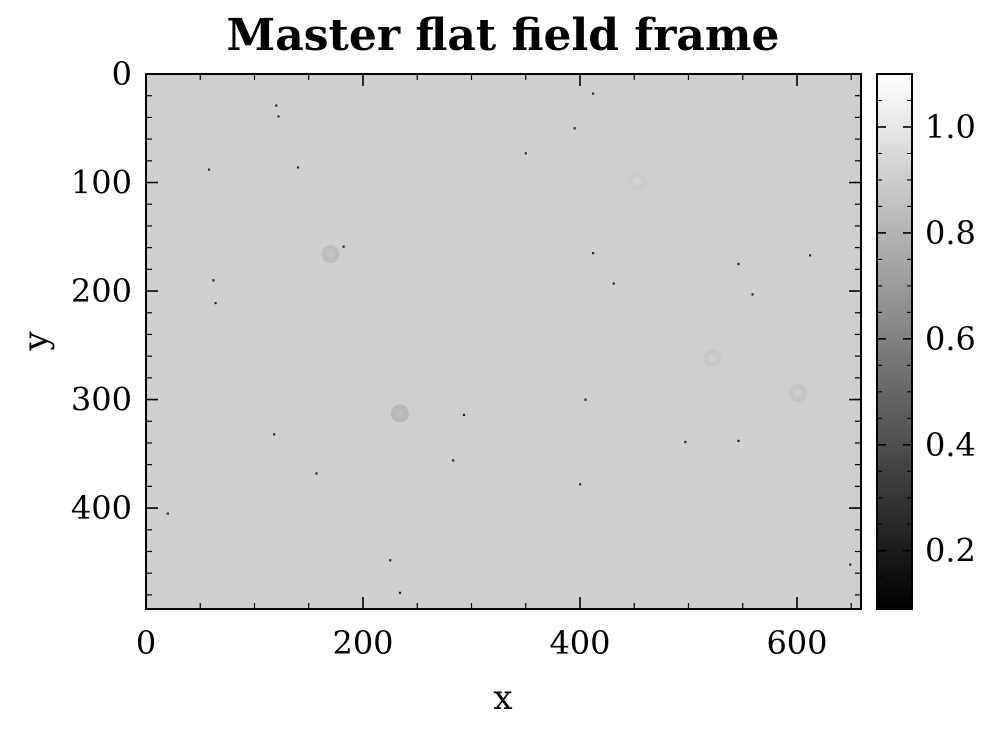  What do you see at coordinates (950, 445) in the screenshot?
I see `colorbar-tick-label: 0.4` at bounding box center [950, 445].